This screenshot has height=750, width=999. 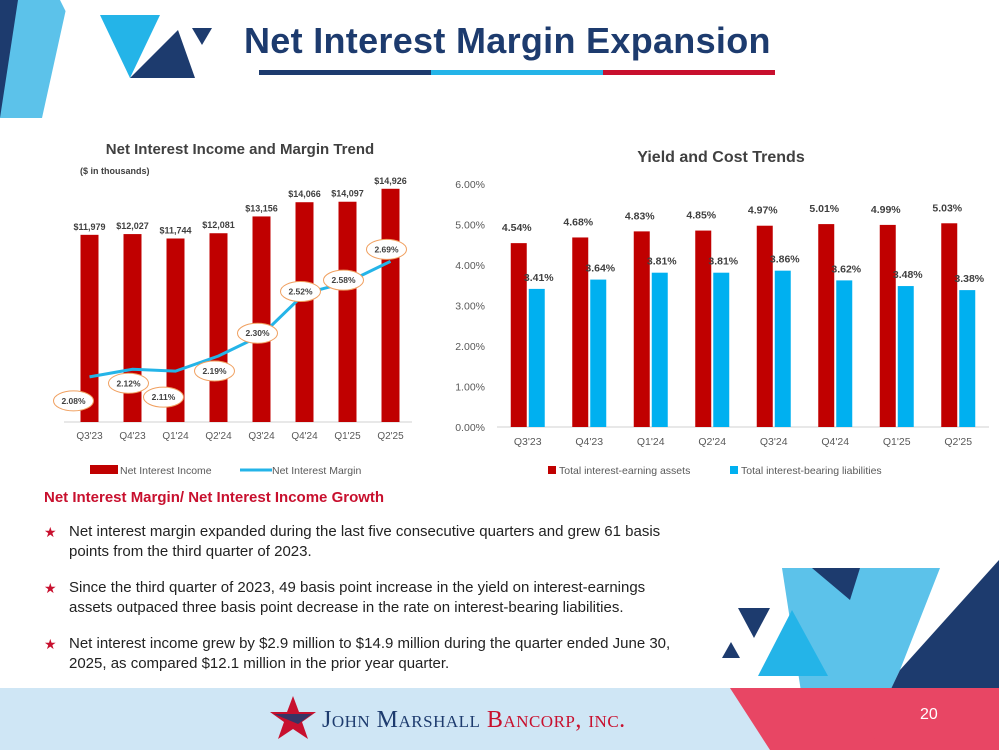 What do you see at coordinates (517, 72) in the screenshot?
I see `title-underline-sky` at bounding box center [517, 72].